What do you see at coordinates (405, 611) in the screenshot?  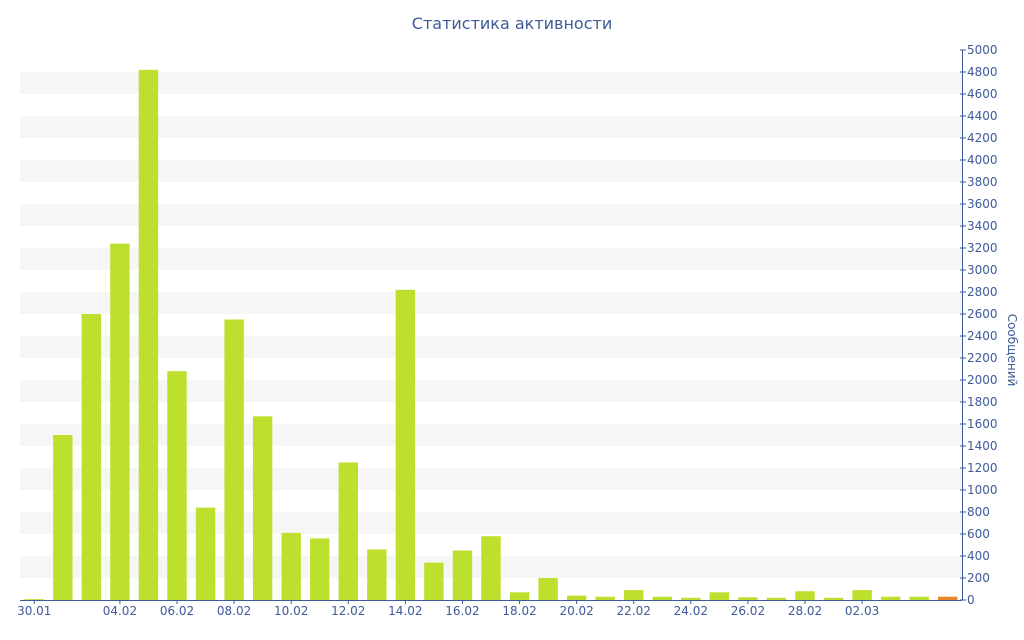 I see `x-tick-label: 14.02` at bounding box center [405, 611].